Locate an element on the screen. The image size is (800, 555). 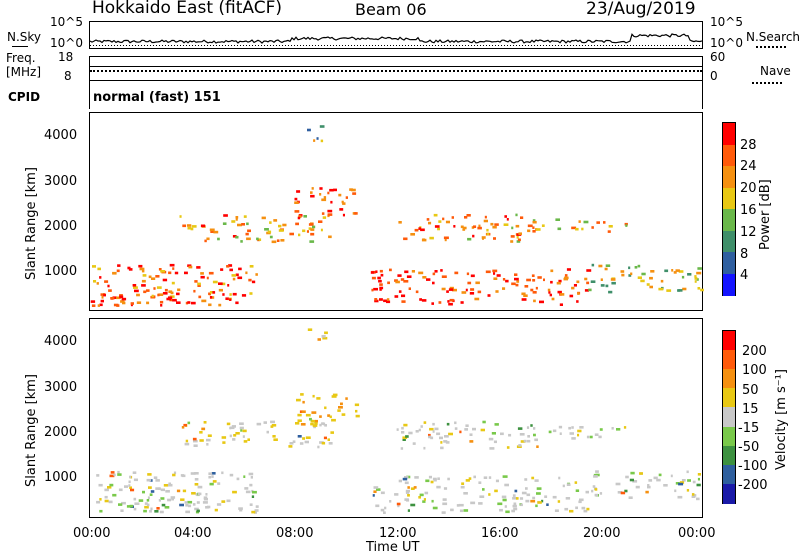
beam-label: Beam 06 is located at coordinates (391, 9).